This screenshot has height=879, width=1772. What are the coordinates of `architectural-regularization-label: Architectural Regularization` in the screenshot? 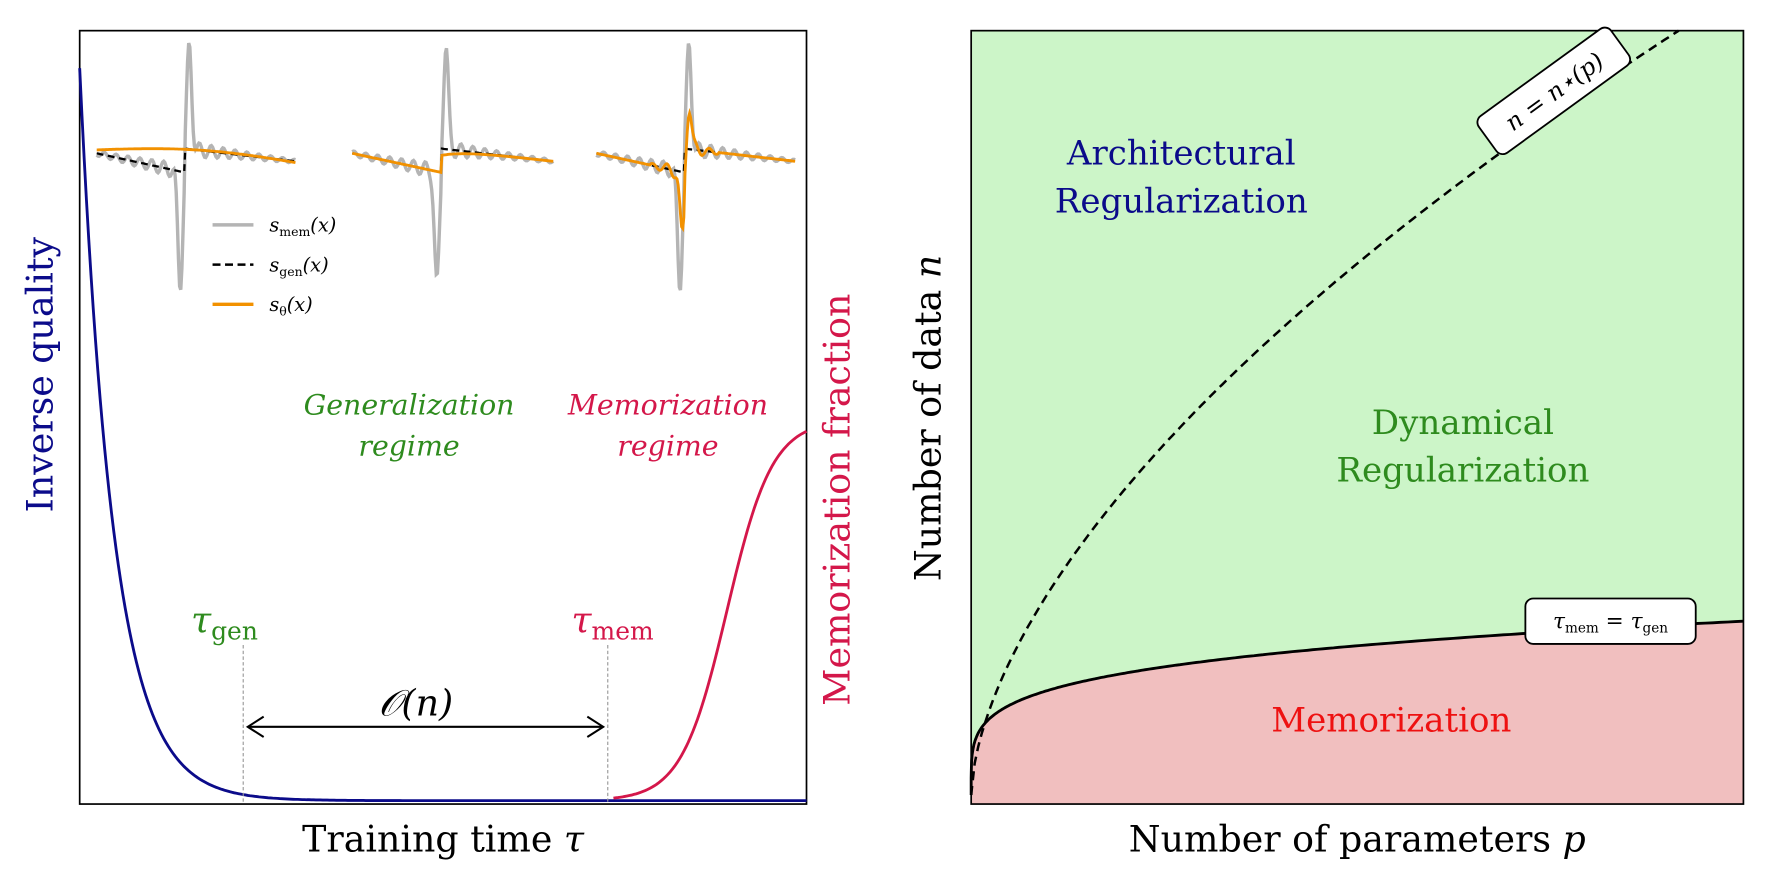 It's located at (1181, 178).